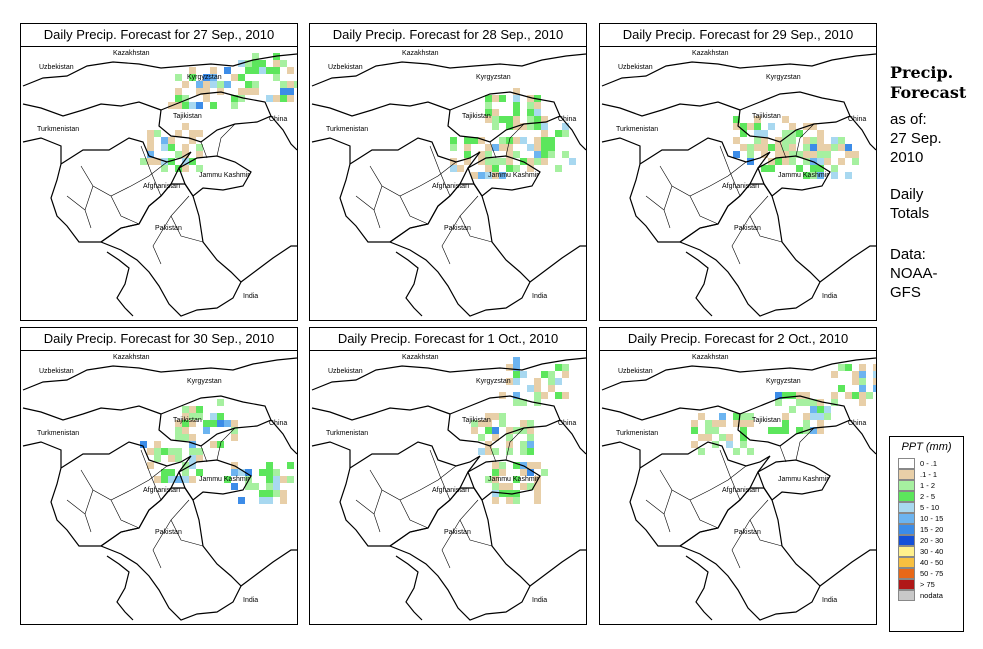 The height and width of the screenshot is (649, 983). Describe the element at coordinates (926, 529) in the screenshot. I see `legend-item: 15 - 20` at that location.